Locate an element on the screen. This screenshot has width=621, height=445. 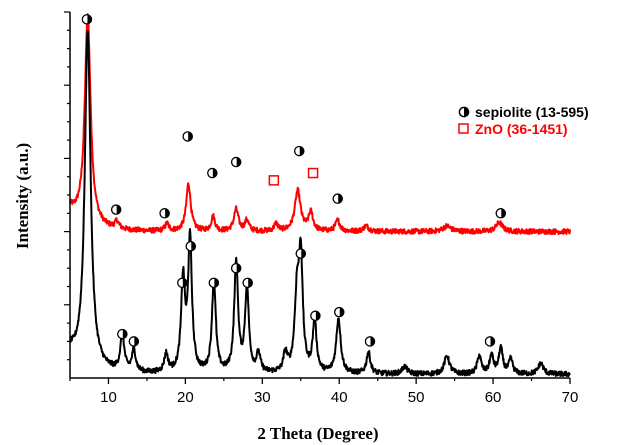
legend-sepiolite-marker-fill is located at coordinates (466, 112).